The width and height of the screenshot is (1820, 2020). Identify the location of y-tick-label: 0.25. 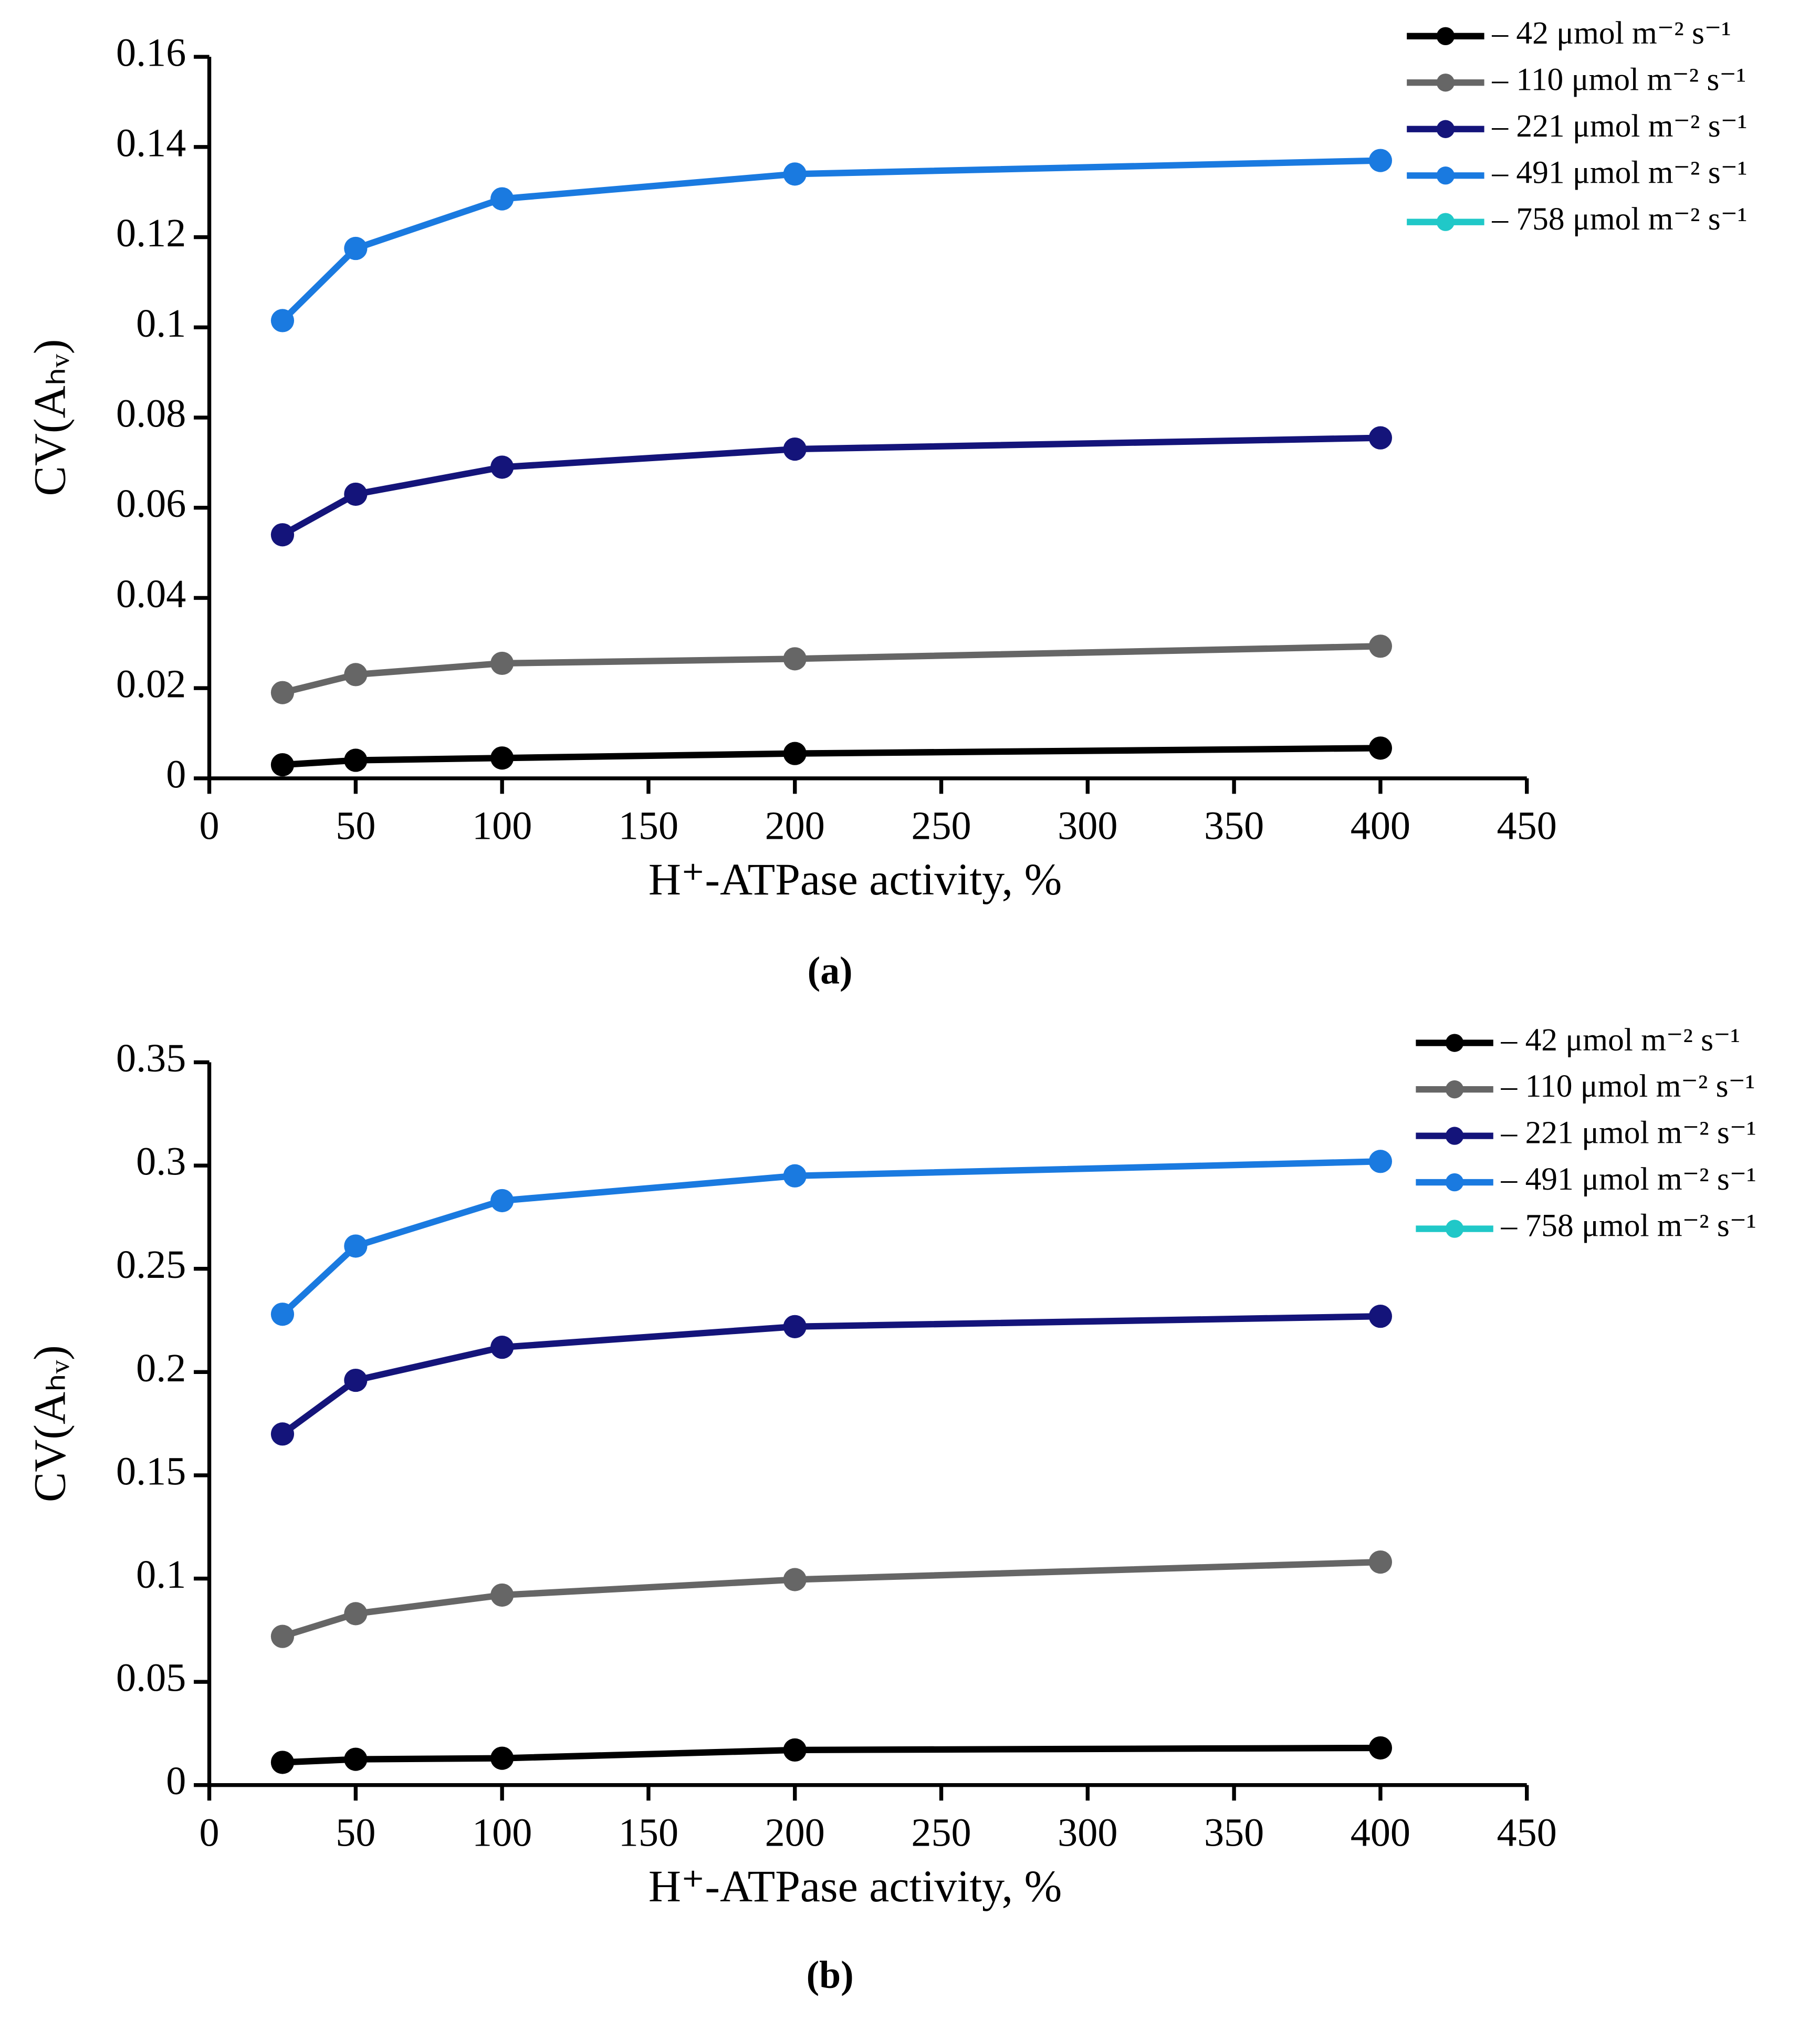
(151, 1265).